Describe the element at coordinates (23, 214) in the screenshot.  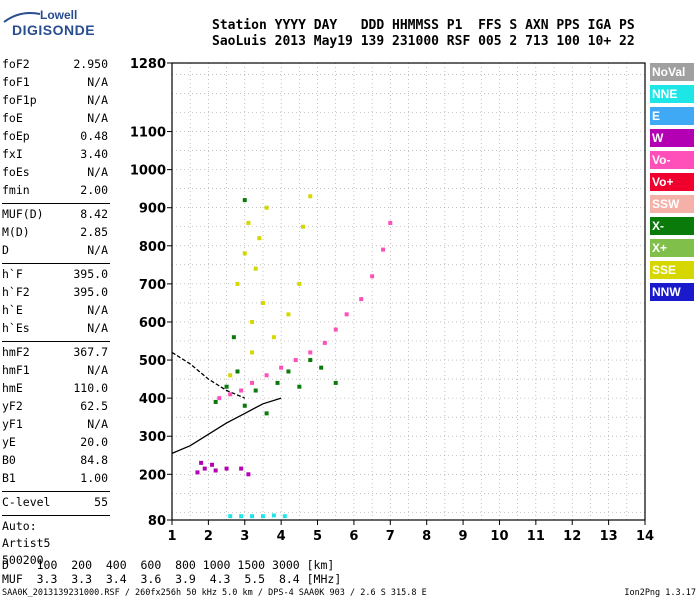
I see `param-name: MUF(D)` at that location.